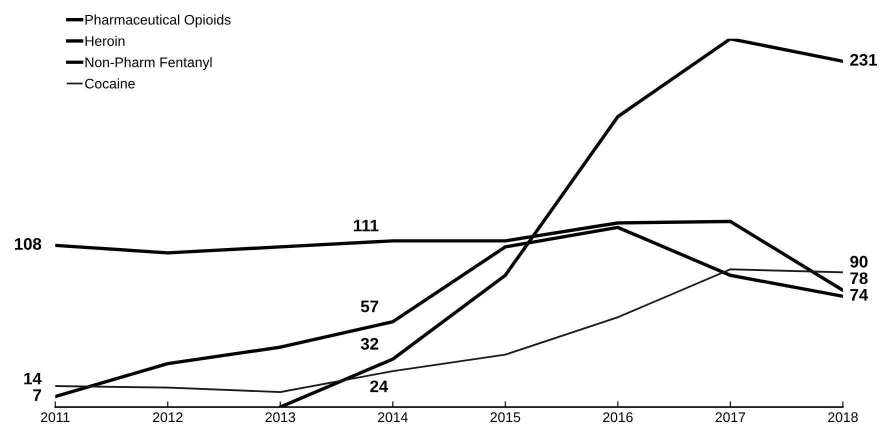 The image size is (891, 441). What do you see at coordinates (110, 83) in the screenshot?
I see `legend-label: Cocaine` at bounding box center [110, 83].